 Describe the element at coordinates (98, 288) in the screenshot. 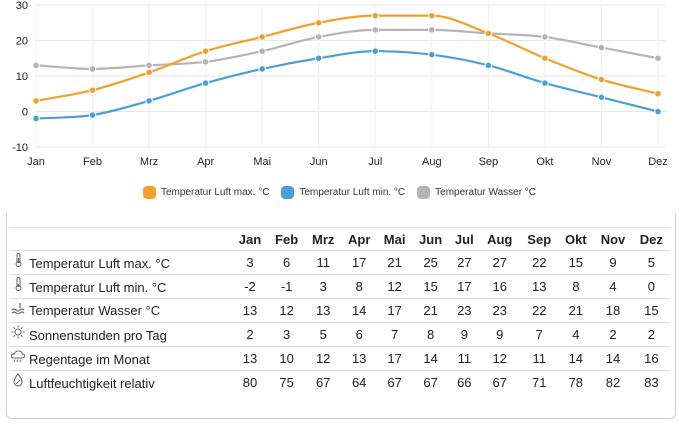

I see `row-label: Temperatur Luft min. °C` at that location.